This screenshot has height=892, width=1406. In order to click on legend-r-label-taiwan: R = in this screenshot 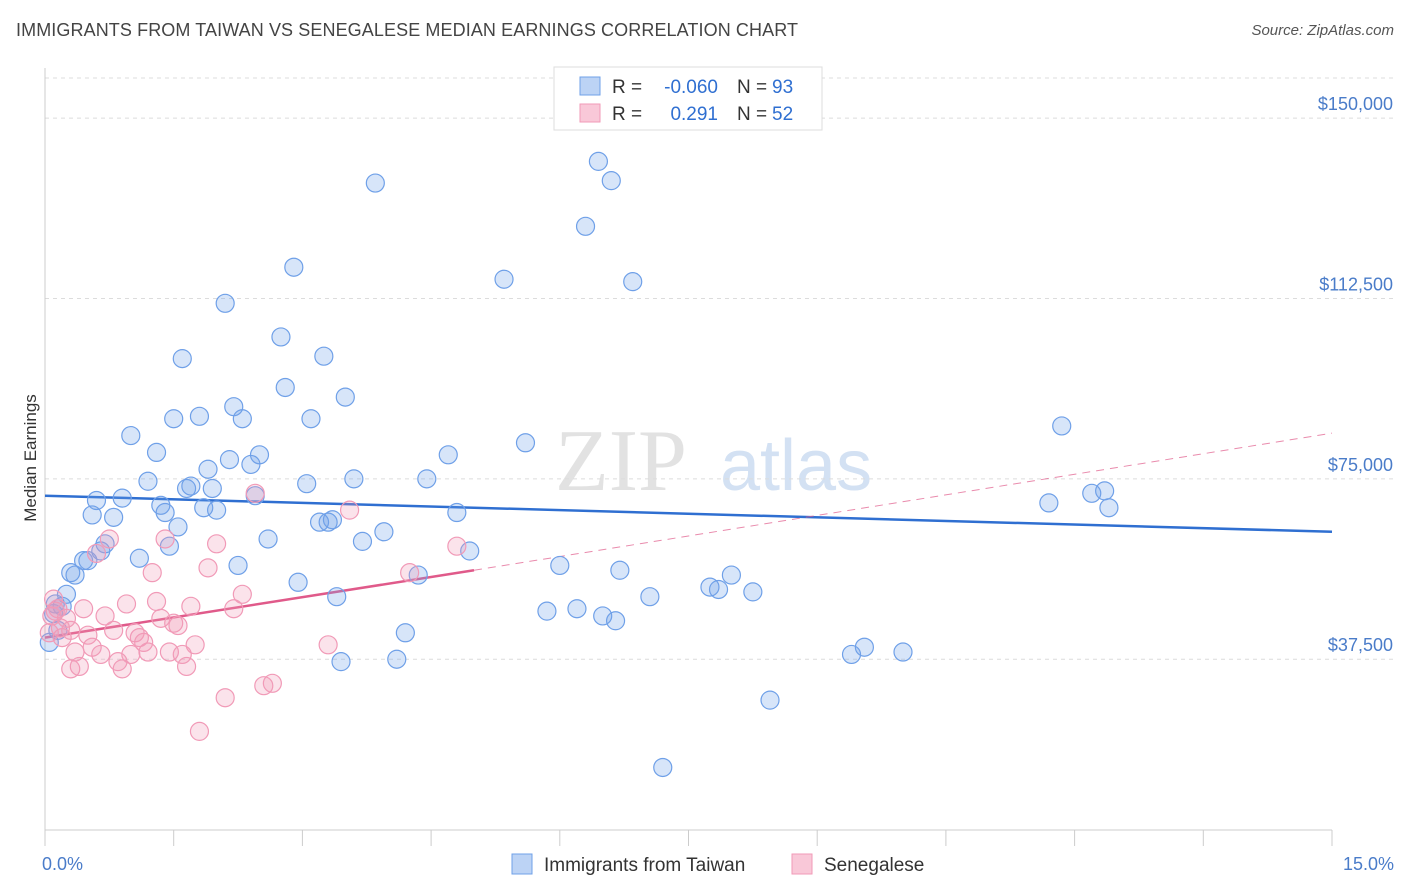, I will do `click(627, 87)`.